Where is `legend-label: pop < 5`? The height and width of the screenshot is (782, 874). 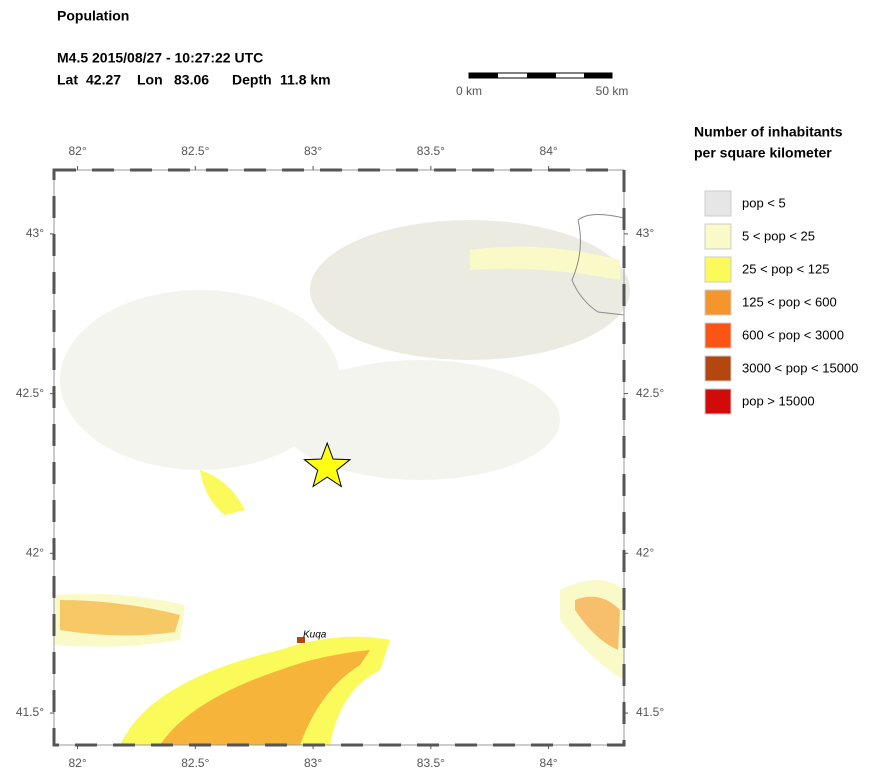 legend-label: pop < 5 is located at coordinates (764, 202).